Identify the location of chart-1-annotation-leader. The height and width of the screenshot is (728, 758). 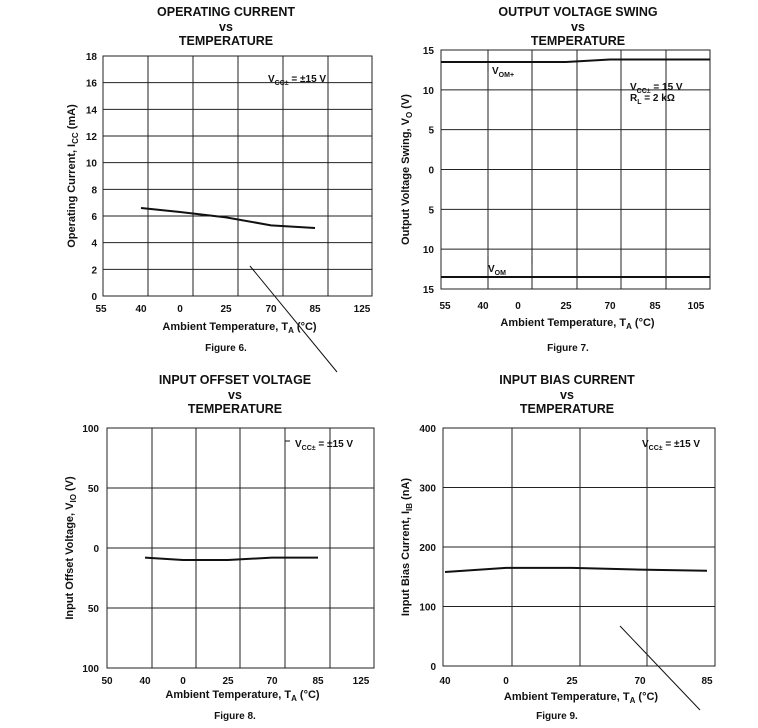
(293, 319).